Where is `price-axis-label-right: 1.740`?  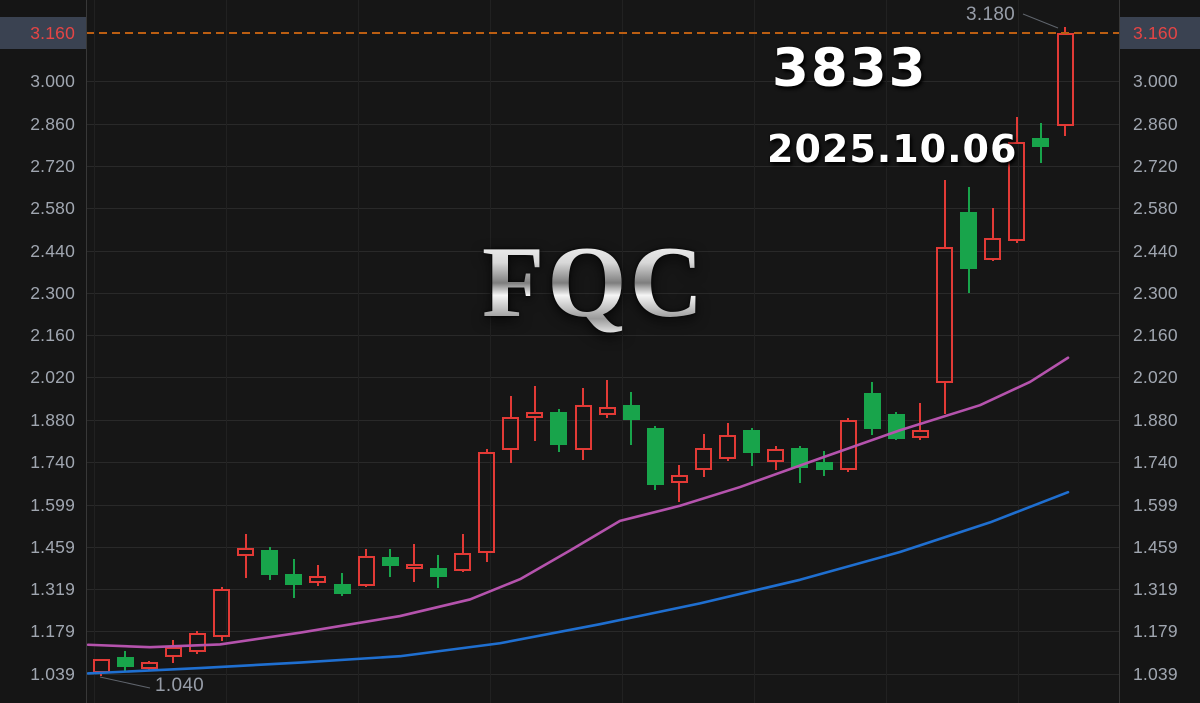
price-axis-label-right: 1.740 is located at coordinates (1155, 461).